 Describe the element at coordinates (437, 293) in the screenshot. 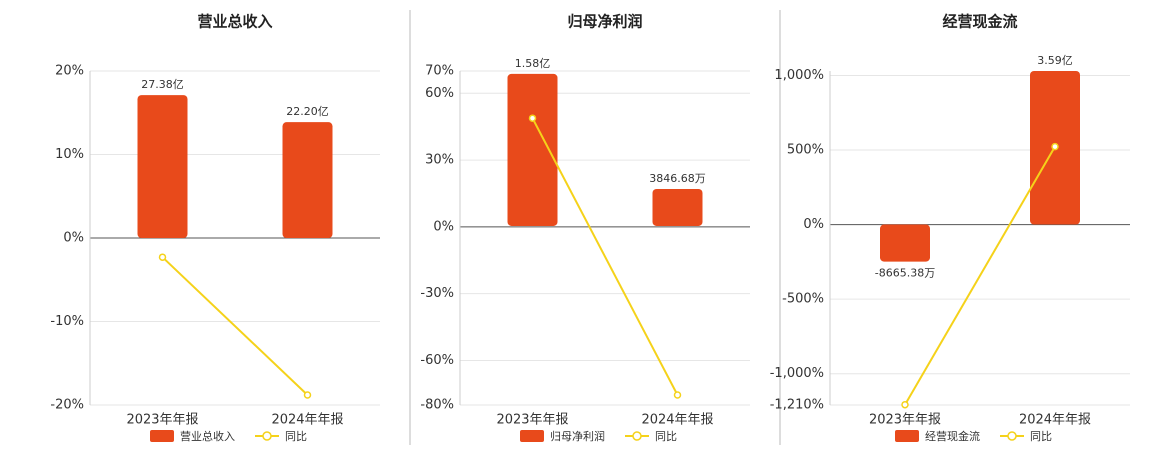

I see `y-tick-label: -30%` at that location.